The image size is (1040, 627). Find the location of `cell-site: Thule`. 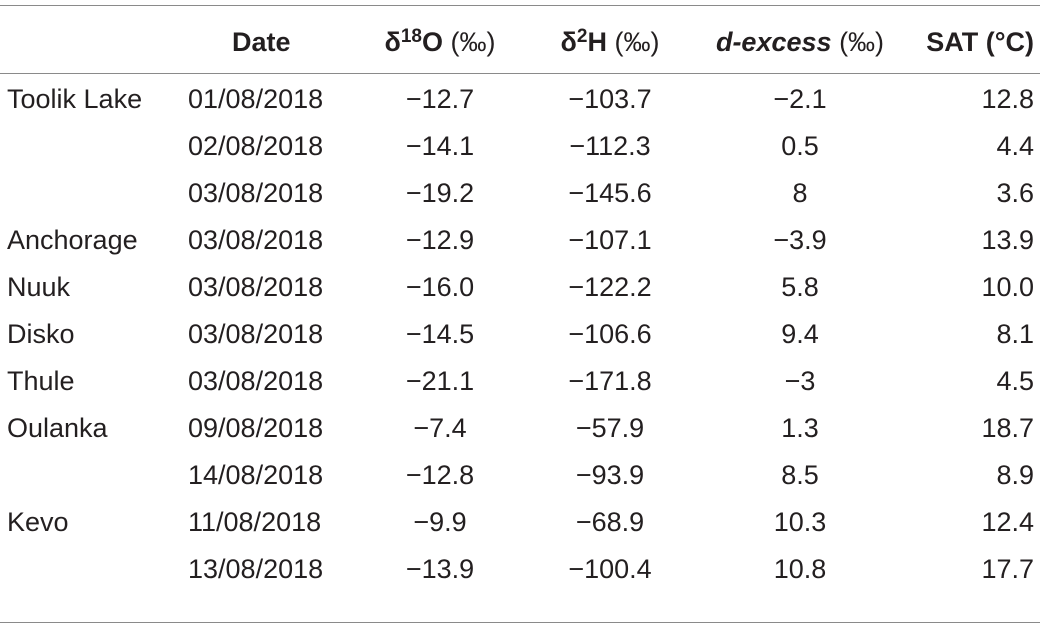

cell-site: Thule is located at coordinates (41, 381).